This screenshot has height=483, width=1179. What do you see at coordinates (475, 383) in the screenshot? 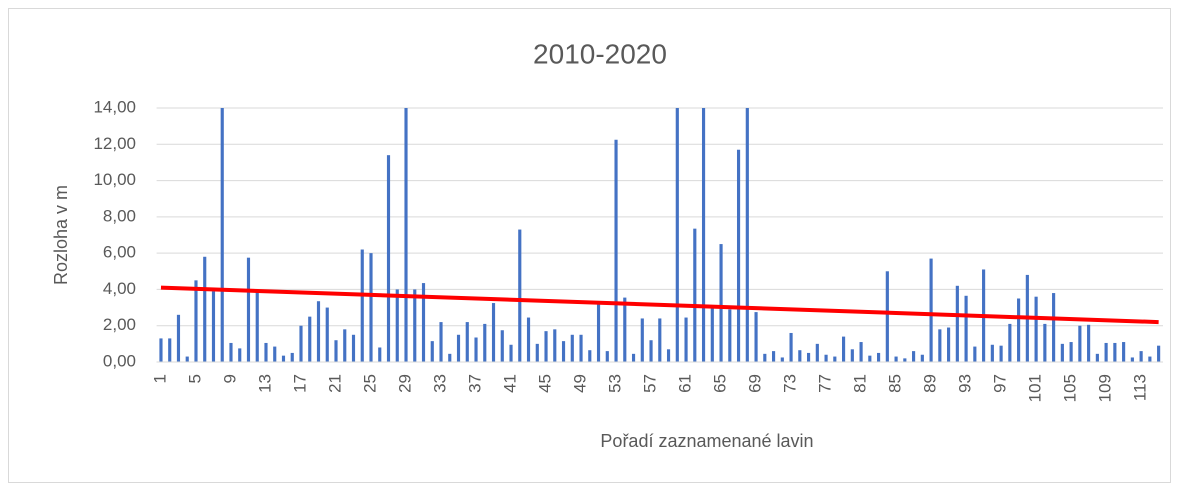
I see `x-tick-label: 37` at bounding box center [475, 383].